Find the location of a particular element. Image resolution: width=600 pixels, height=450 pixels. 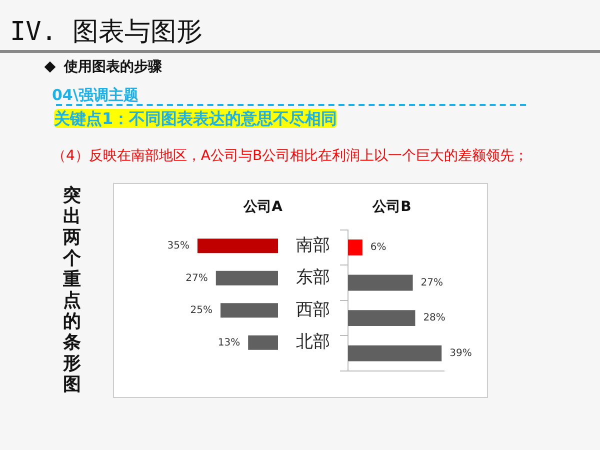

text: 突出两个重点的条形图 is located at coordinates (72, 290).